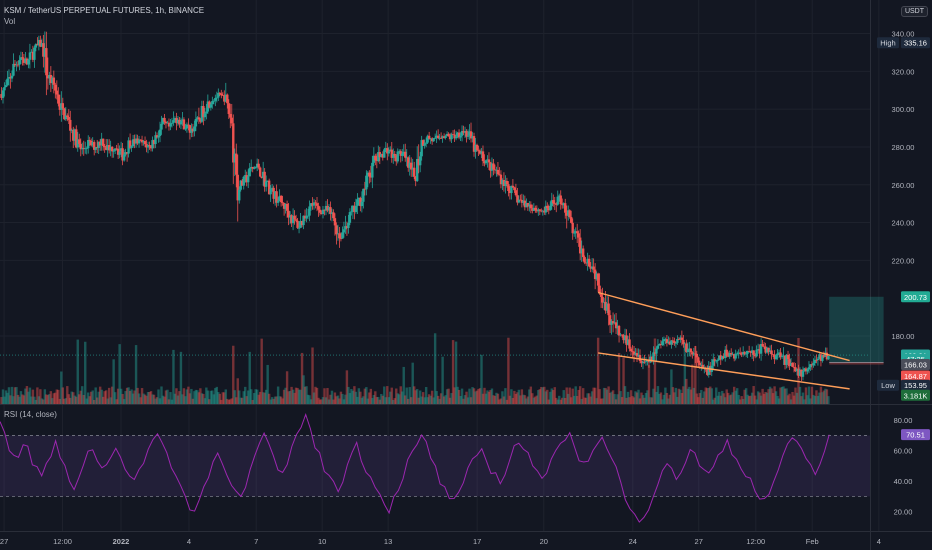 This screenshot has height=550, width=932. I want to click on falling-wedge-trendlines, so click(723, 340).